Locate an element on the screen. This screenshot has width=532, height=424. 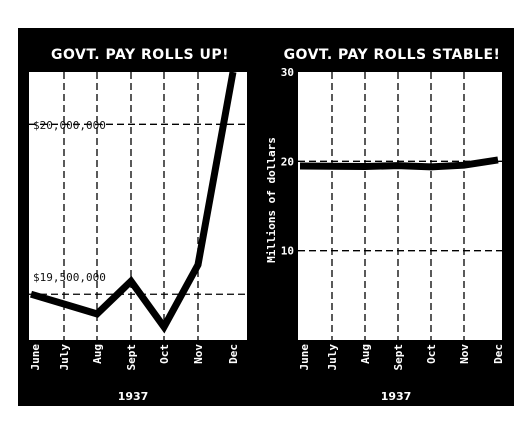
right-y-axis-label: Millions of dollars is located at coordinates (271, 200).